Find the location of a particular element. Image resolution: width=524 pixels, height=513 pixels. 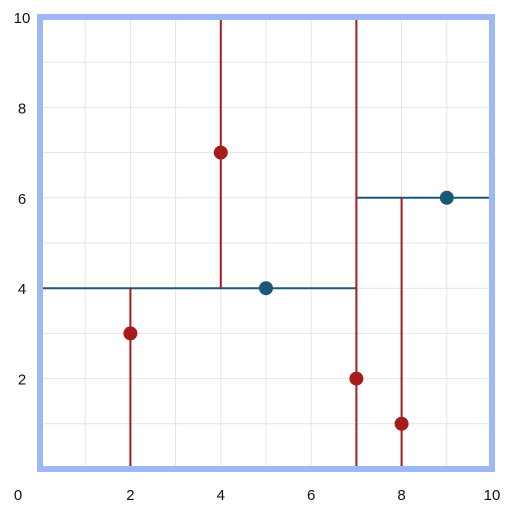

x-tick-label: 4 is located at coordinates (221, 495).